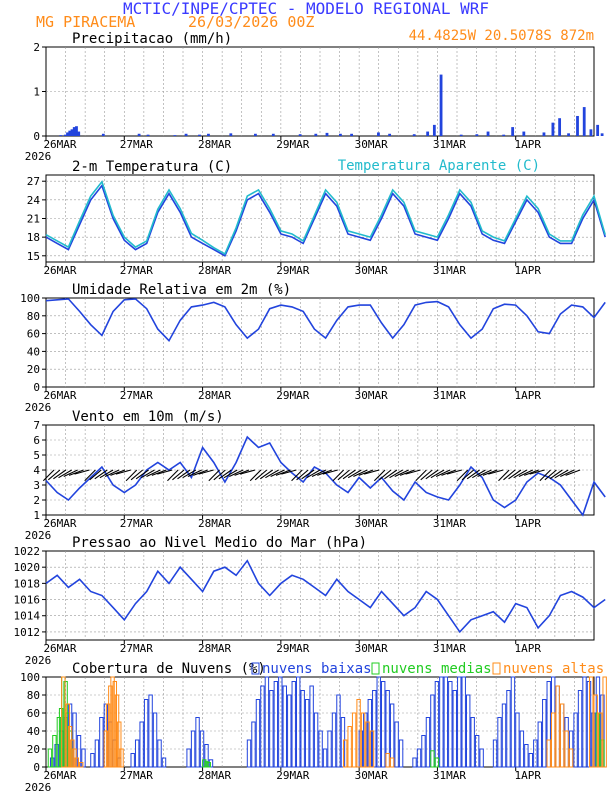 The image size is (612, 796). Describe the element at coordinates (33, 713) in the screenshot. I see `y-tick-label: 60` at that location.